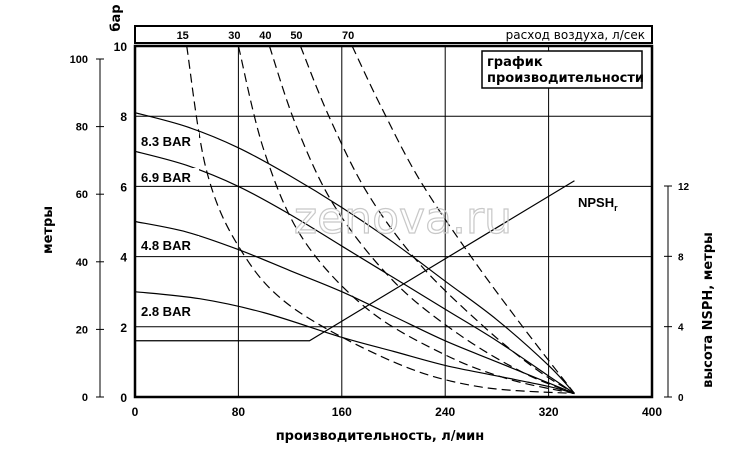 This screenshot has height=454, width=744. Describe the element at coordinates (166, 141) in the screenshot. I see `series-label-8-3-bar: 8.3 BAR` at that location.